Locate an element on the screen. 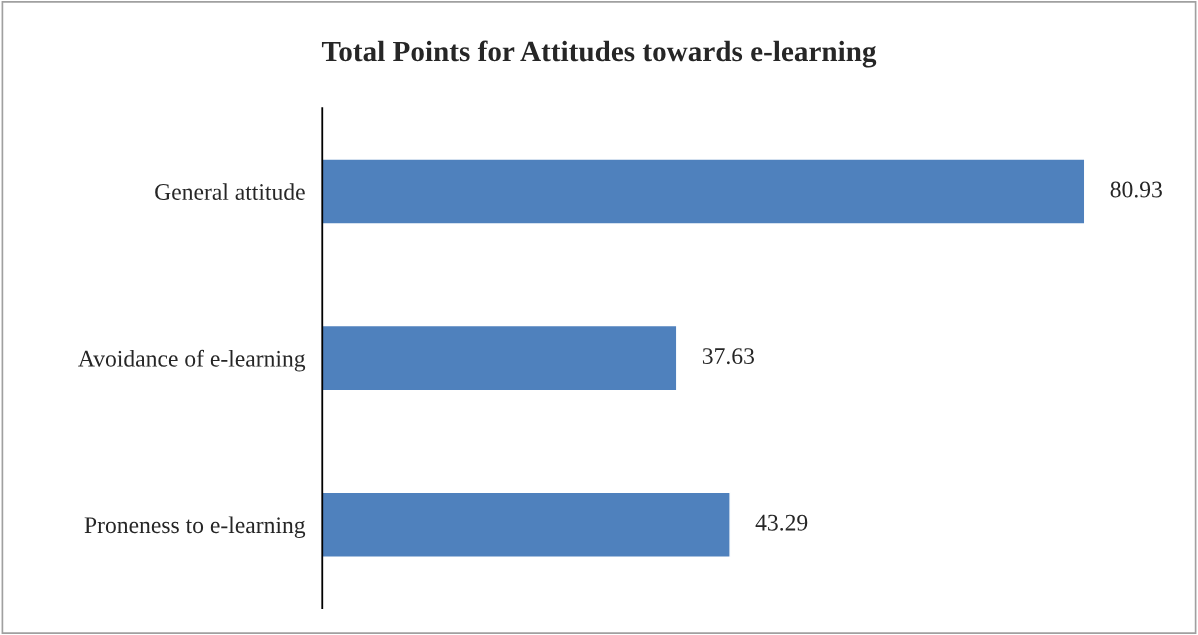 This screenshot has width=1198, height=635. chart-title: Total Points for Attitudes towards e-learning is located at coordinates (599, 54).